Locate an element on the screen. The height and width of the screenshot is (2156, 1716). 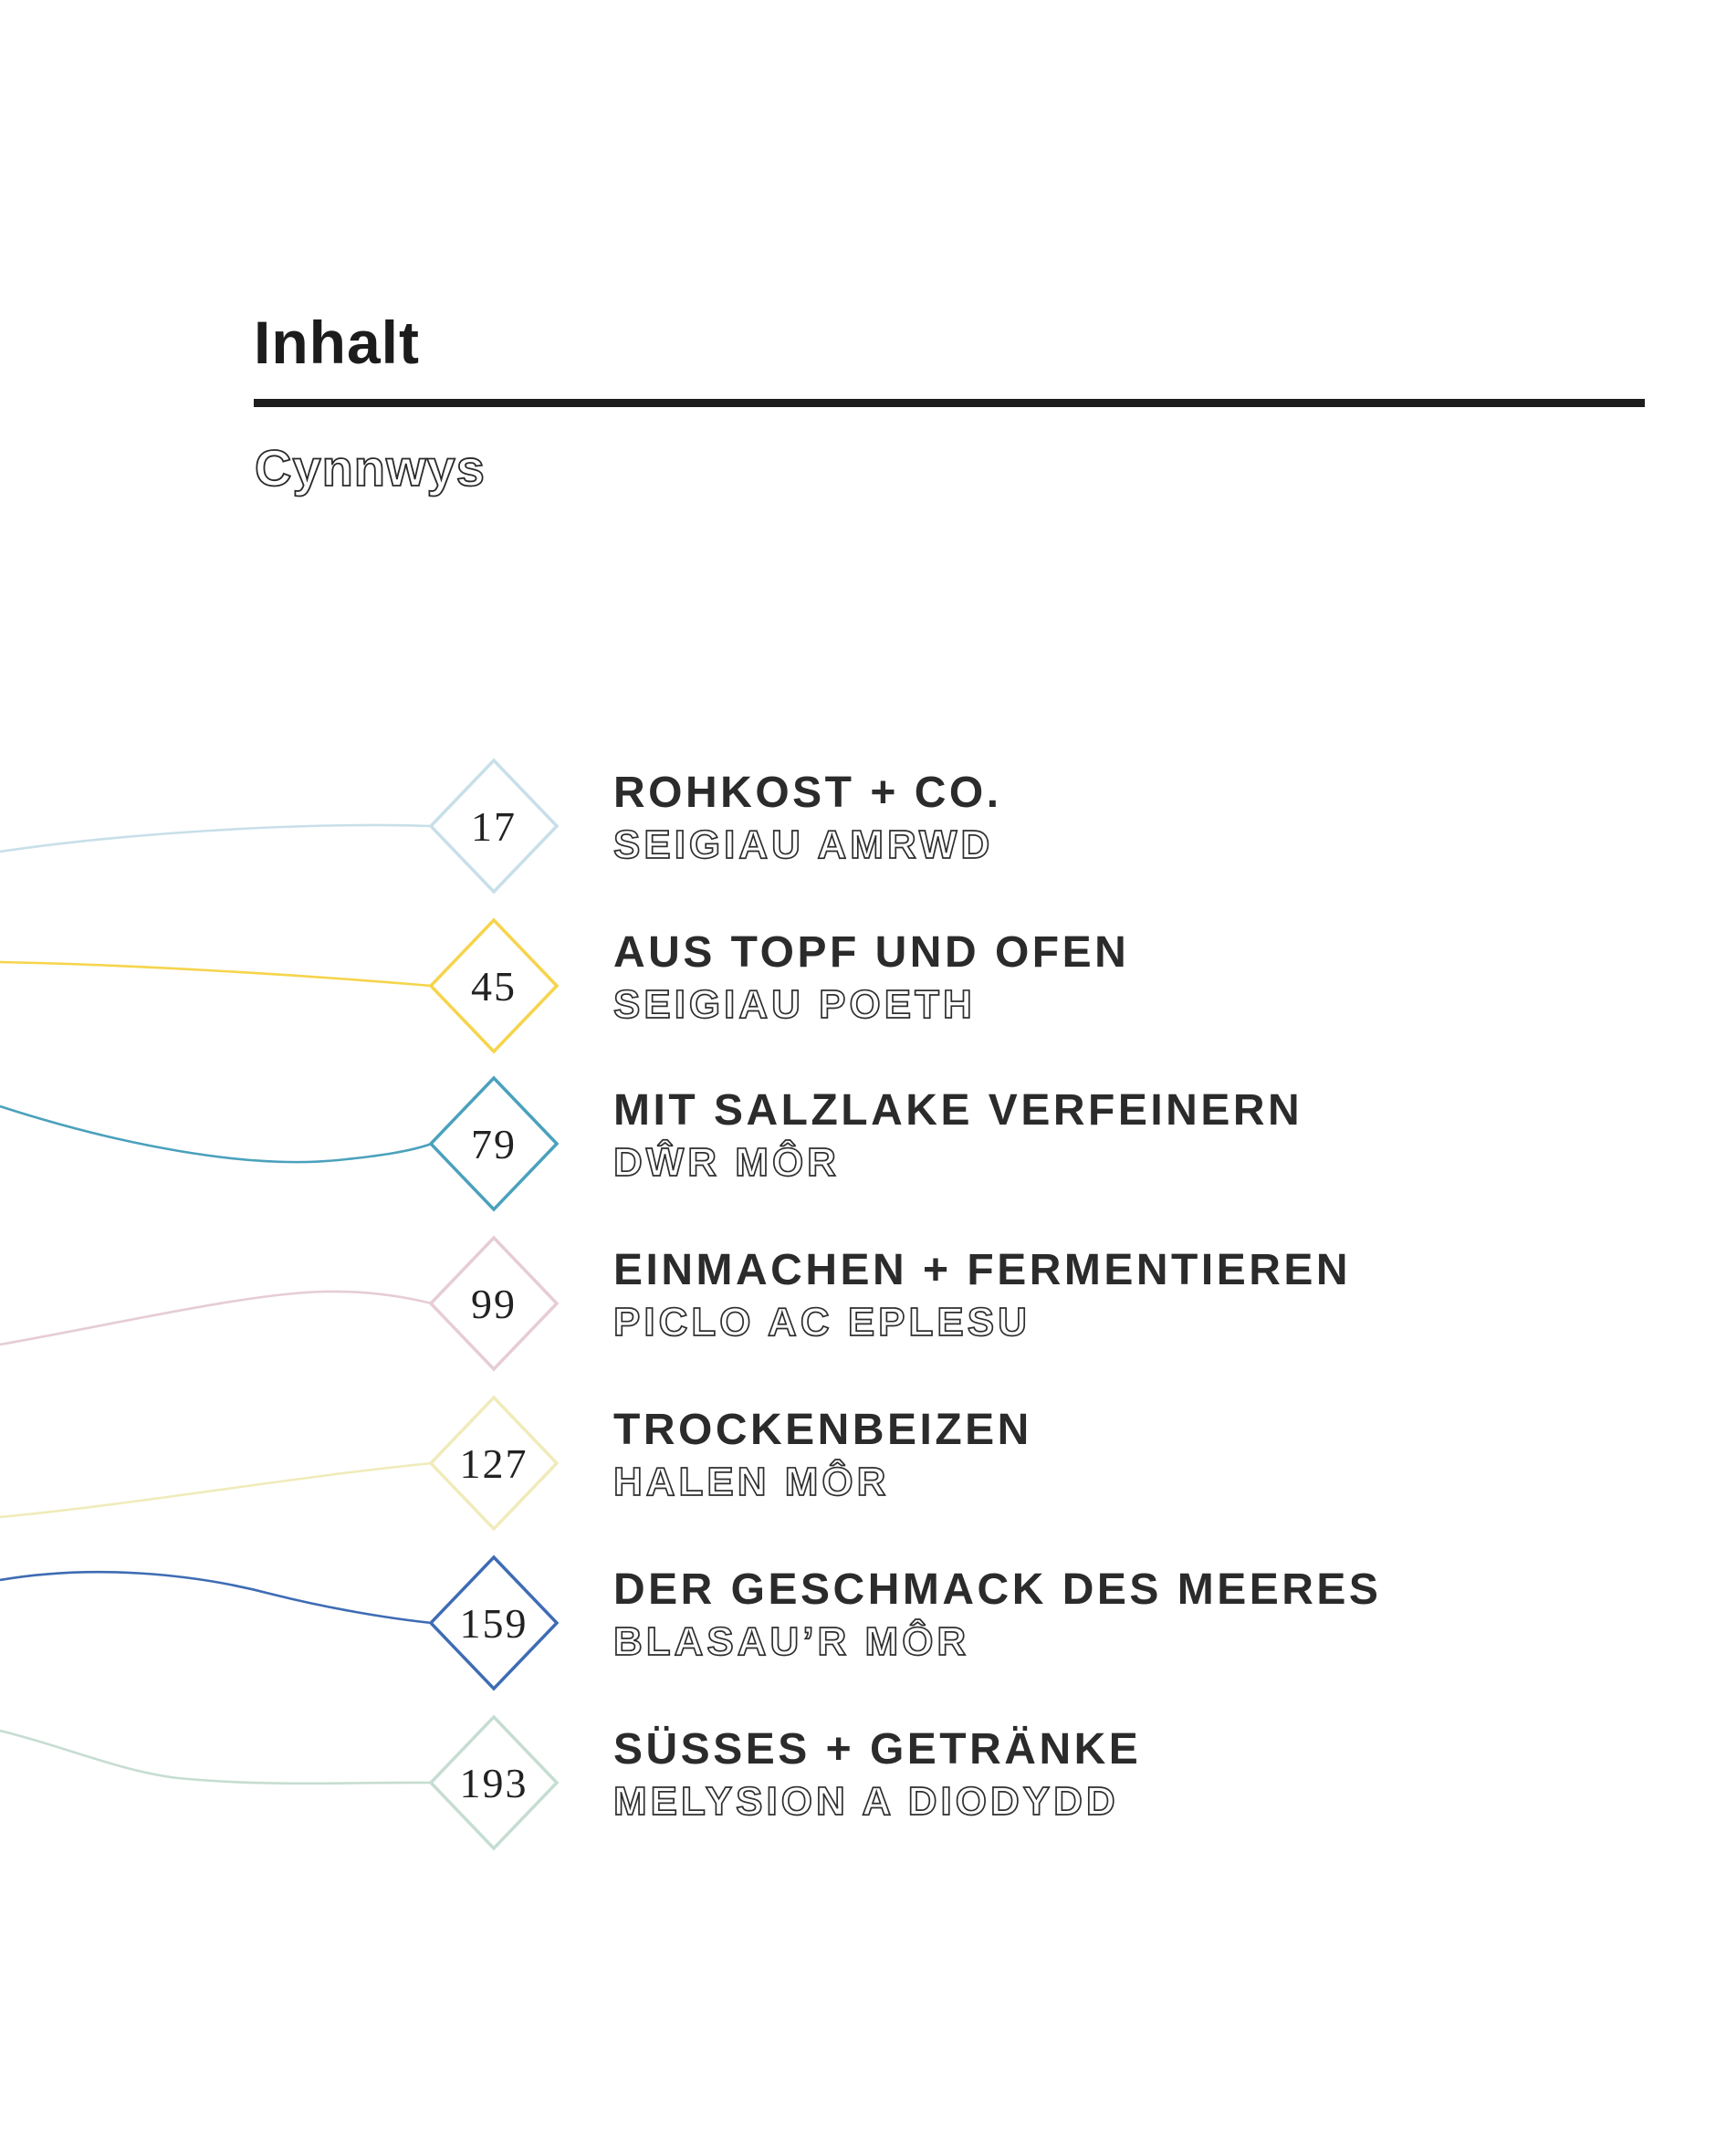
page-subtitle-welsh: Cynnwys is located at coordinates (370, 468).